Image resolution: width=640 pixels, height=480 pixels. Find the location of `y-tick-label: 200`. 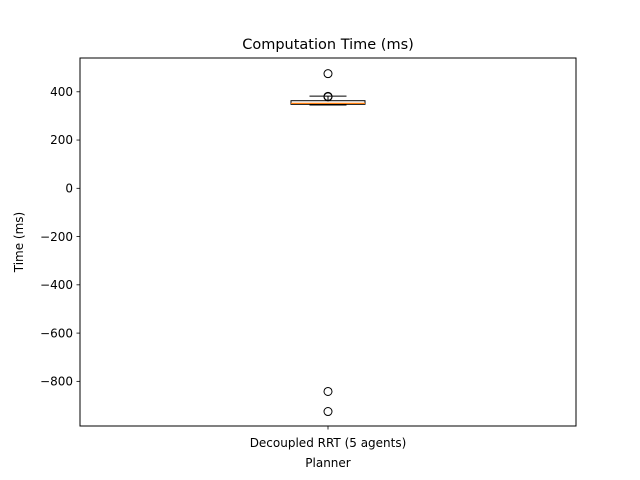

y-tick-label: 200 is located at coordinates (61, 140).